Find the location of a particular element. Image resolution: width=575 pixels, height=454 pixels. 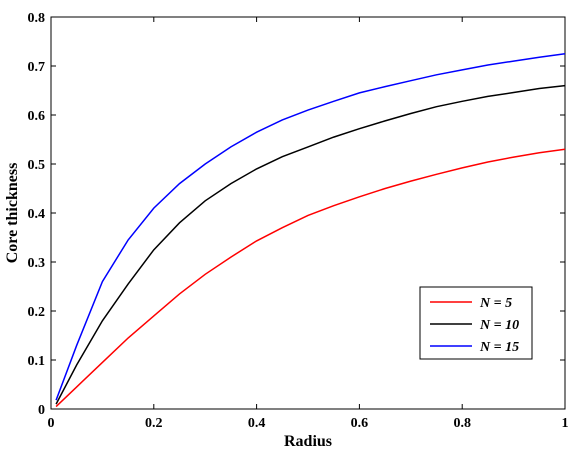

y-axis-label: Core thickness is located at coordinates (12, 213).